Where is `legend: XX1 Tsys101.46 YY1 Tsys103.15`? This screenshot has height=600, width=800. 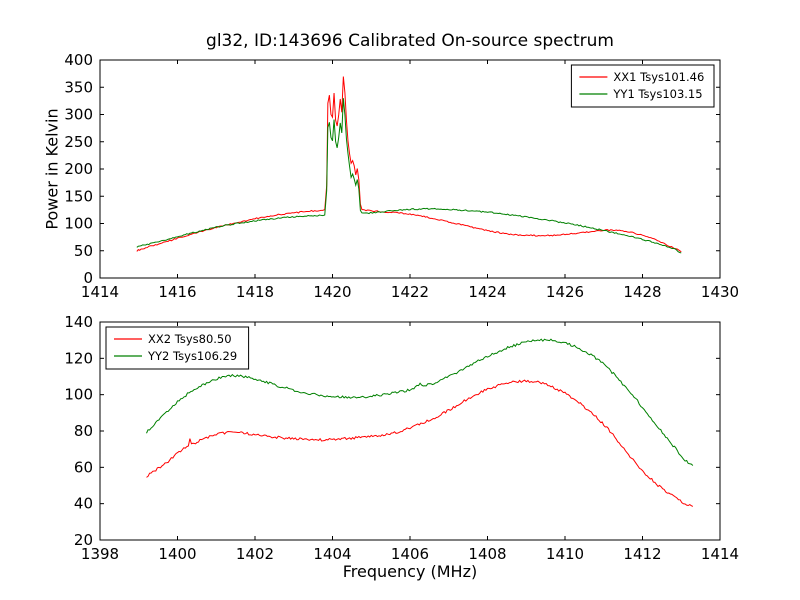 legend: XX1 Tsys101.46 YY1 Tsys103.15 is located at coordinates (642, 86).